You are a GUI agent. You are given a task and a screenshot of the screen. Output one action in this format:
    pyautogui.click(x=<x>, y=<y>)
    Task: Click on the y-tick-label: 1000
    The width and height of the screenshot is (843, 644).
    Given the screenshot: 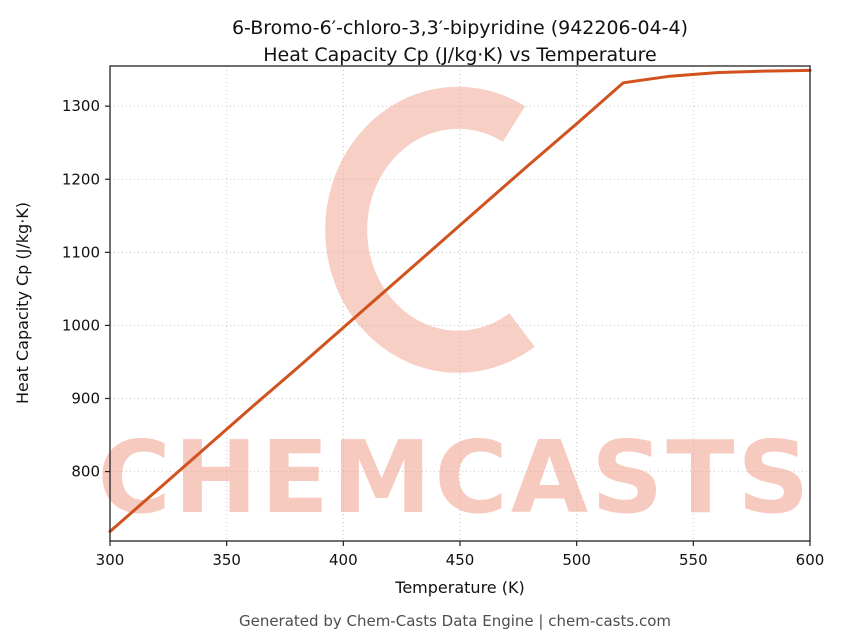 What is the action you would take?
    pyautogui.click(x=81, y=325)
    